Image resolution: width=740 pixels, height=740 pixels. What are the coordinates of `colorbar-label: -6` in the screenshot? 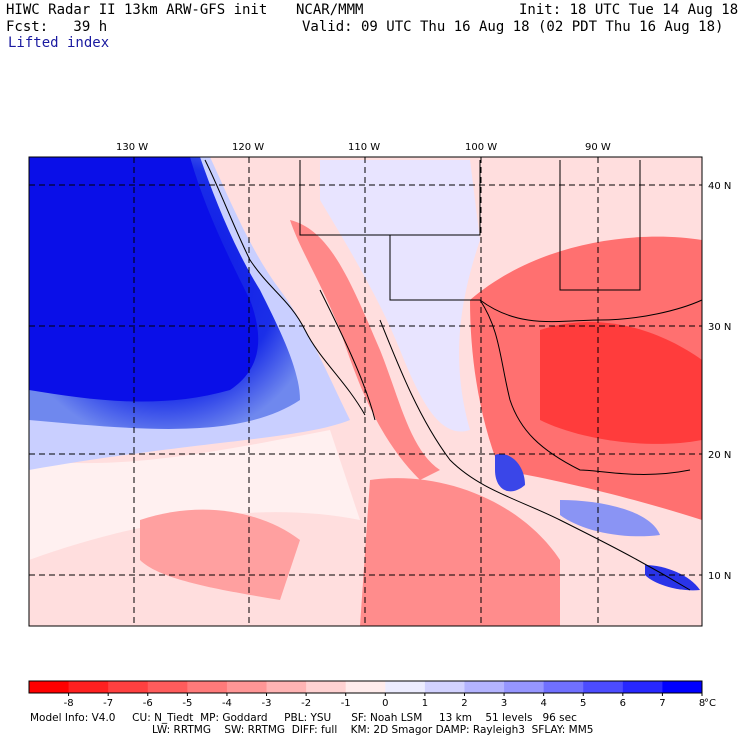 It's located at (148, 703).